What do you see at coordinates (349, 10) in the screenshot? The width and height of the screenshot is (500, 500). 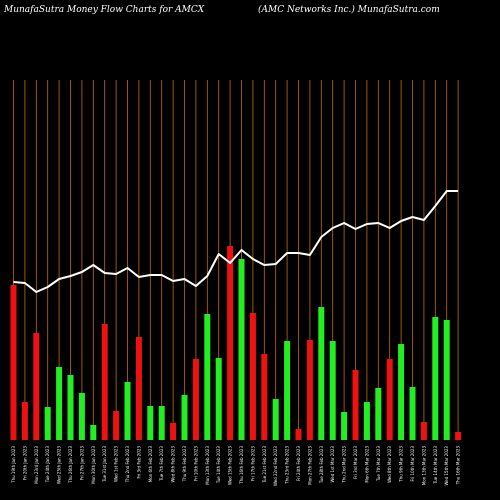 I see `chart-subtitle: (AMC Networks Inc.) MunafaSutra.com` at bounding box center [349, 10].